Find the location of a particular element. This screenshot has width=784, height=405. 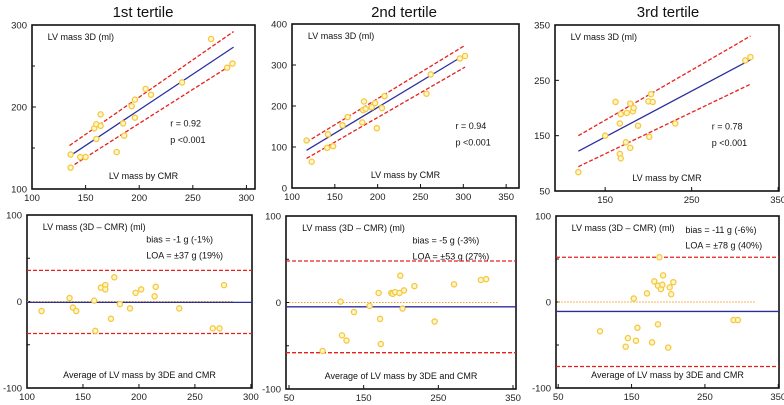

stat-annotation: bias = -5 g (-3%) is located at coordinates (446, 241).